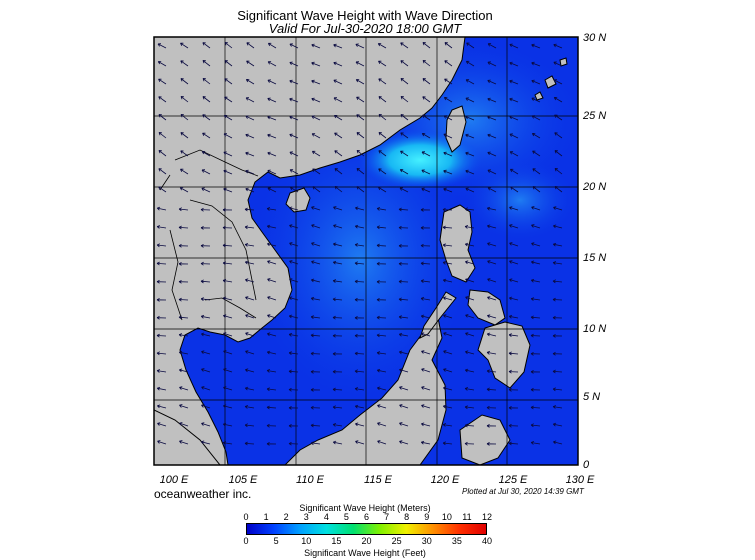 The image size is (755, 560). I want to click on lat-label-25n: 25 N, so click(595, 116).